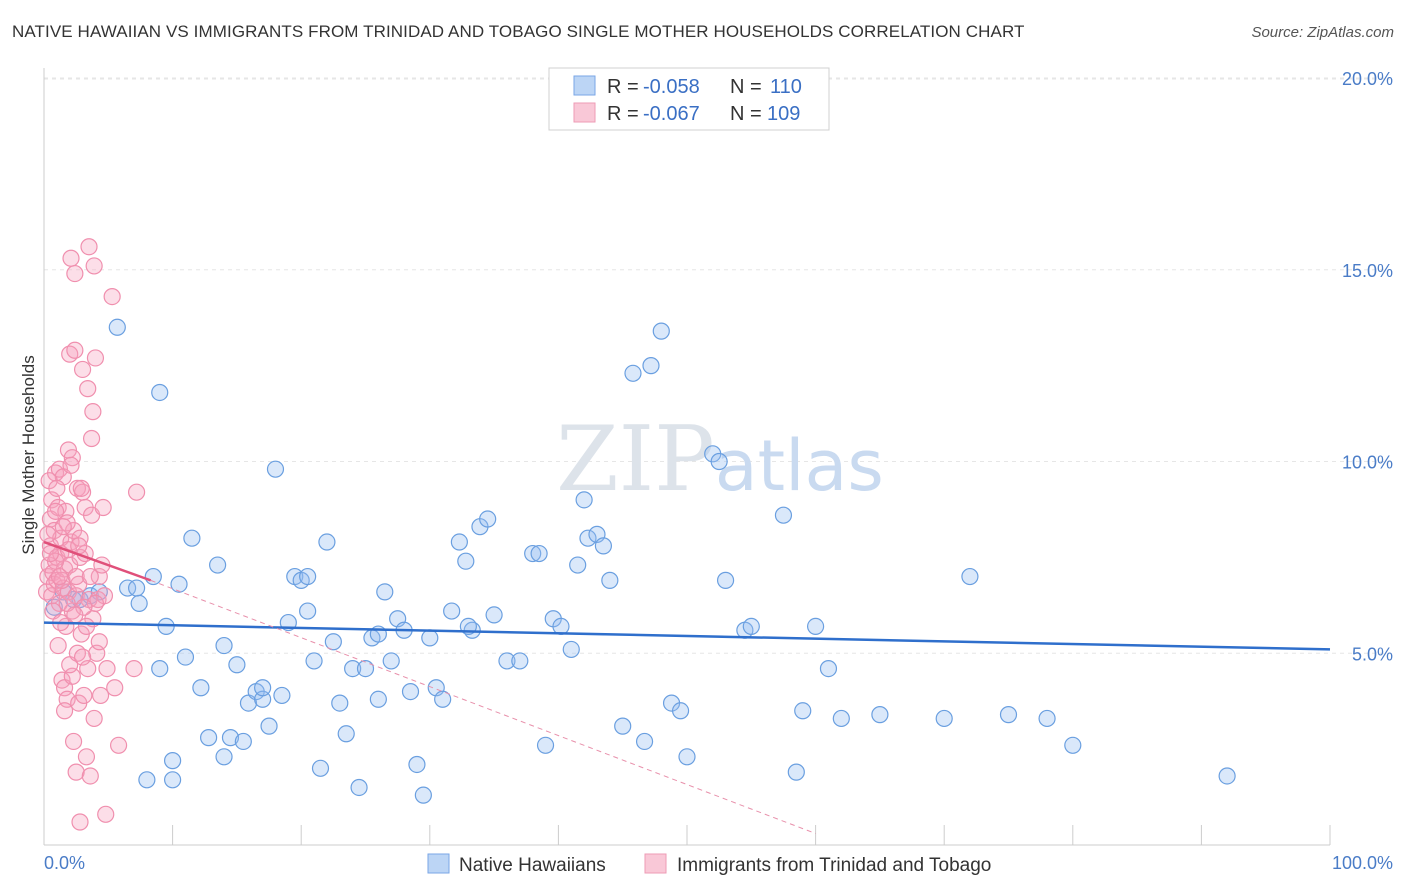 This screenshot has height=892, width=1406. I want to click on legend-swatch-blue, so click(584, 85).